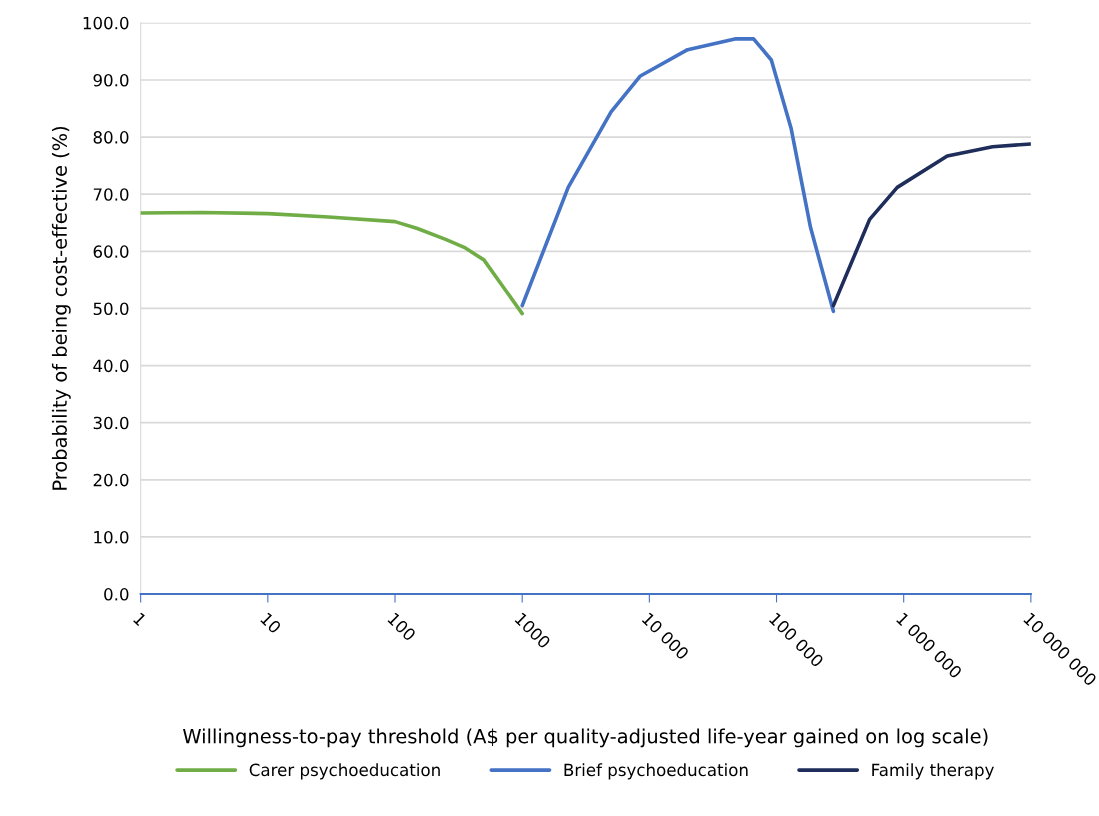  I want to click on y-tick-label: 20.0, so click(111, 480).